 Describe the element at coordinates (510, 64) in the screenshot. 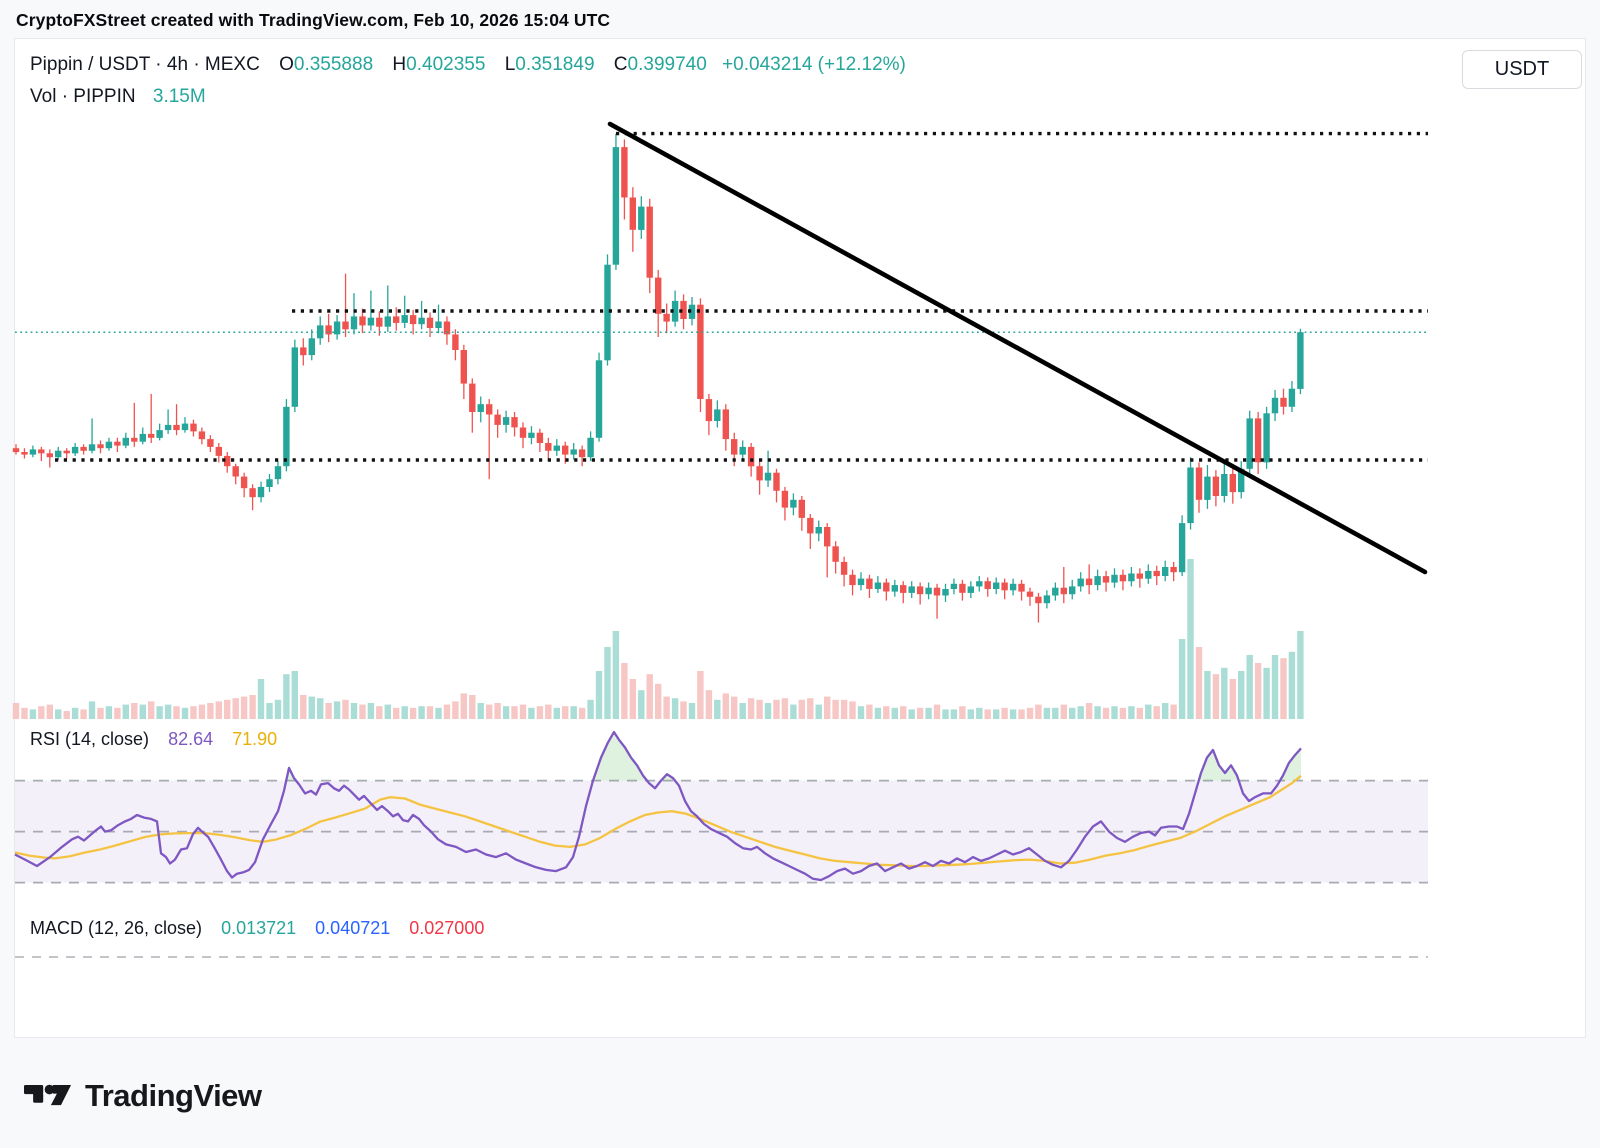

I see `low-label: L` at that location.